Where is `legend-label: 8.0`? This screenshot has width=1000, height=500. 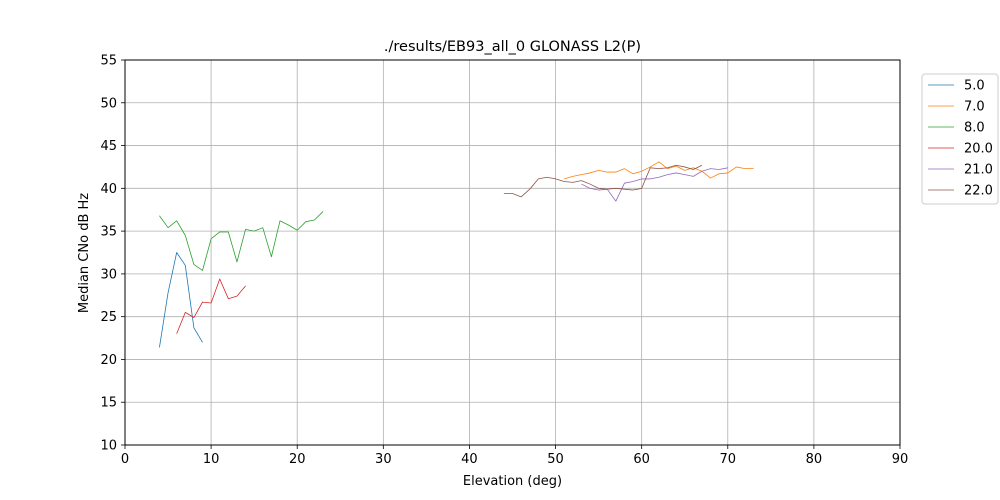
legend-label: 8.0 is located at coordinates (974, 128).